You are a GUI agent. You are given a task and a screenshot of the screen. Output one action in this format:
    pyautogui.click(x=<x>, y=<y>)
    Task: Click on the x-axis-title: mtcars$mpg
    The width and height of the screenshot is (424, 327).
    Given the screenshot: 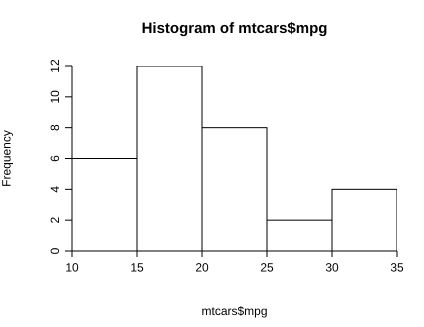 What is the action you would take?
    pyautogui.click(x=234, y=311)
    